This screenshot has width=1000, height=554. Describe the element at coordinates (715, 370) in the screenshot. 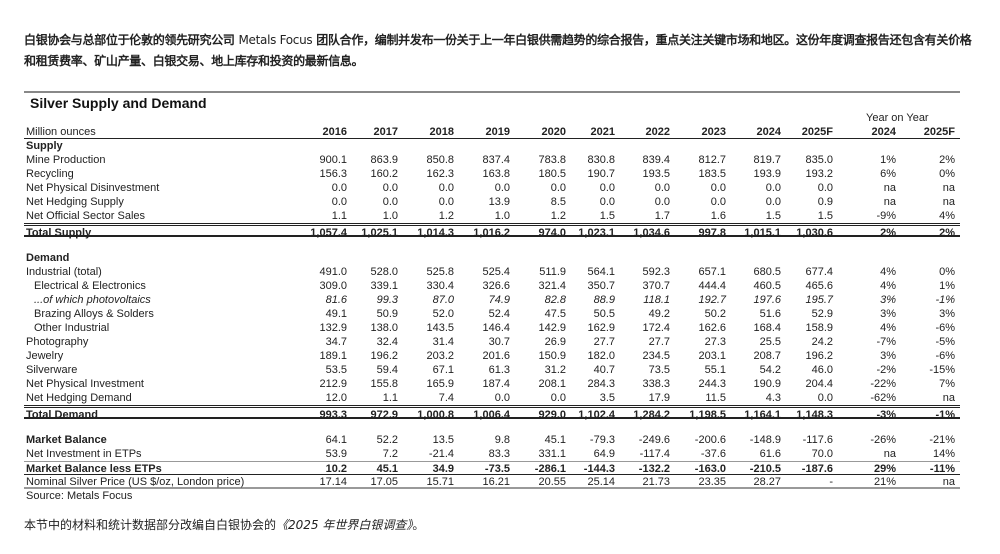

I see `cell: 55.1` at that location.